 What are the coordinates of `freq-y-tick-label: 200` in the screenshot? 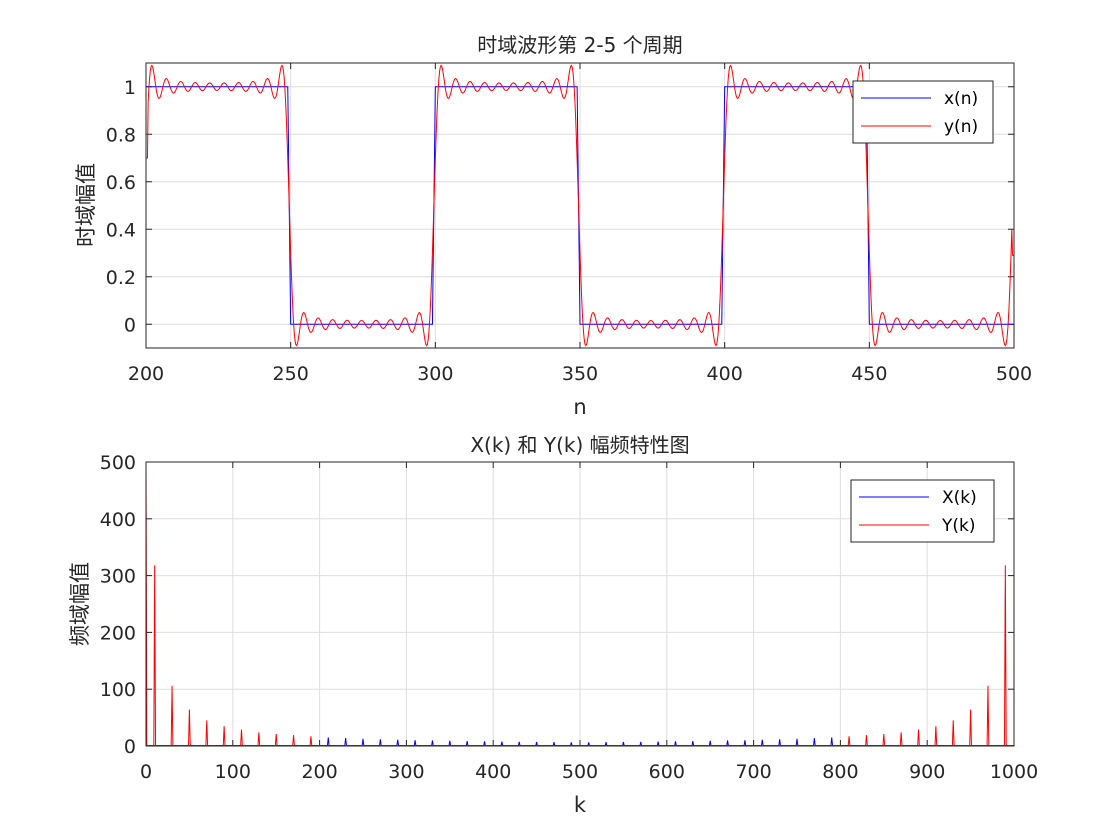 It's located at (118, 633).